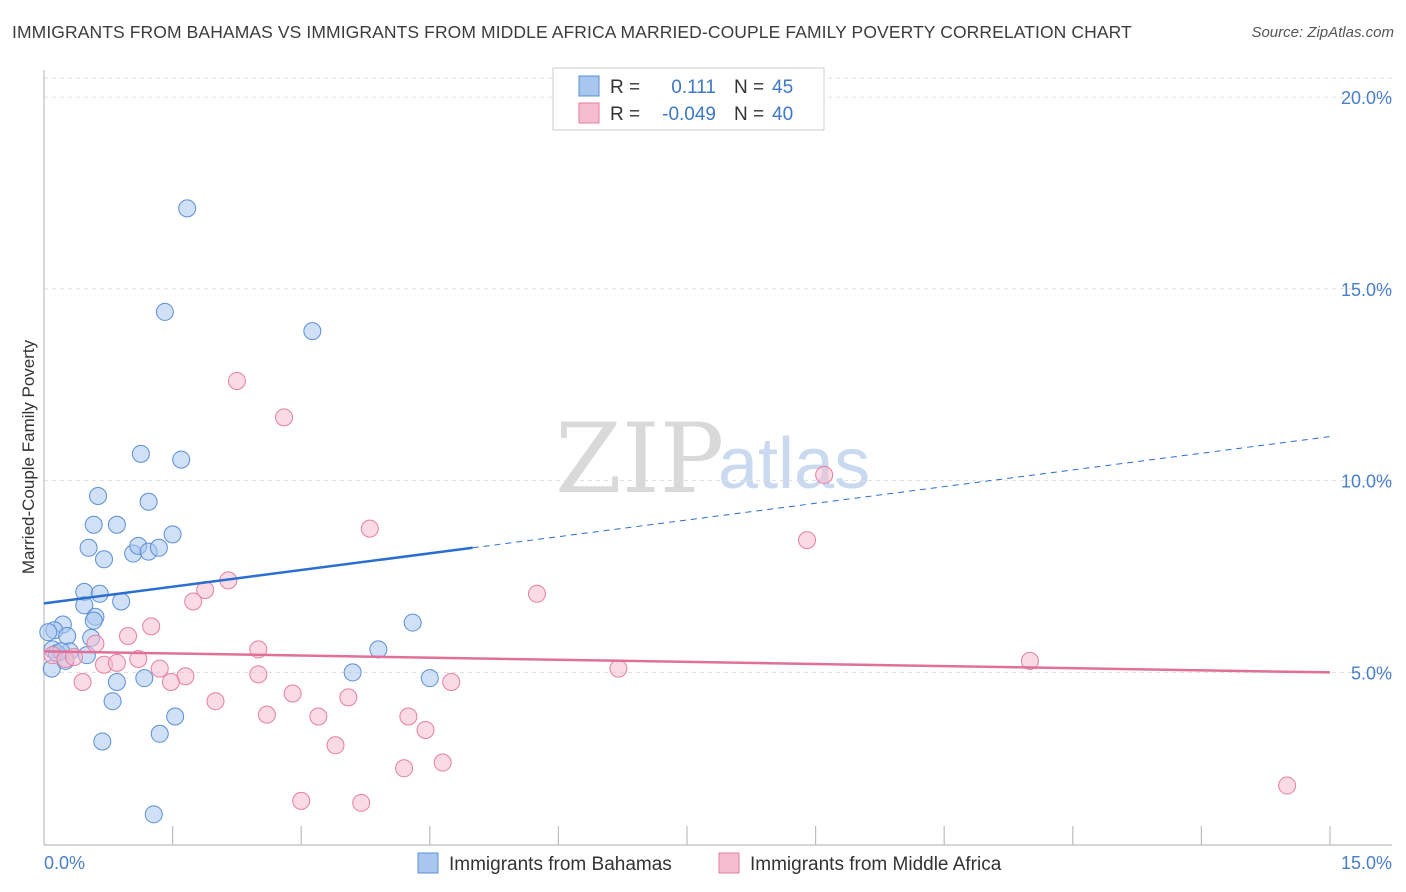 This screenshot has width=1406, height=892. What do you see at coordinates (1371, 673) in the screenshot?
I see `y-tick-label-5: 5.0%` at bounding box center [1371, 673].